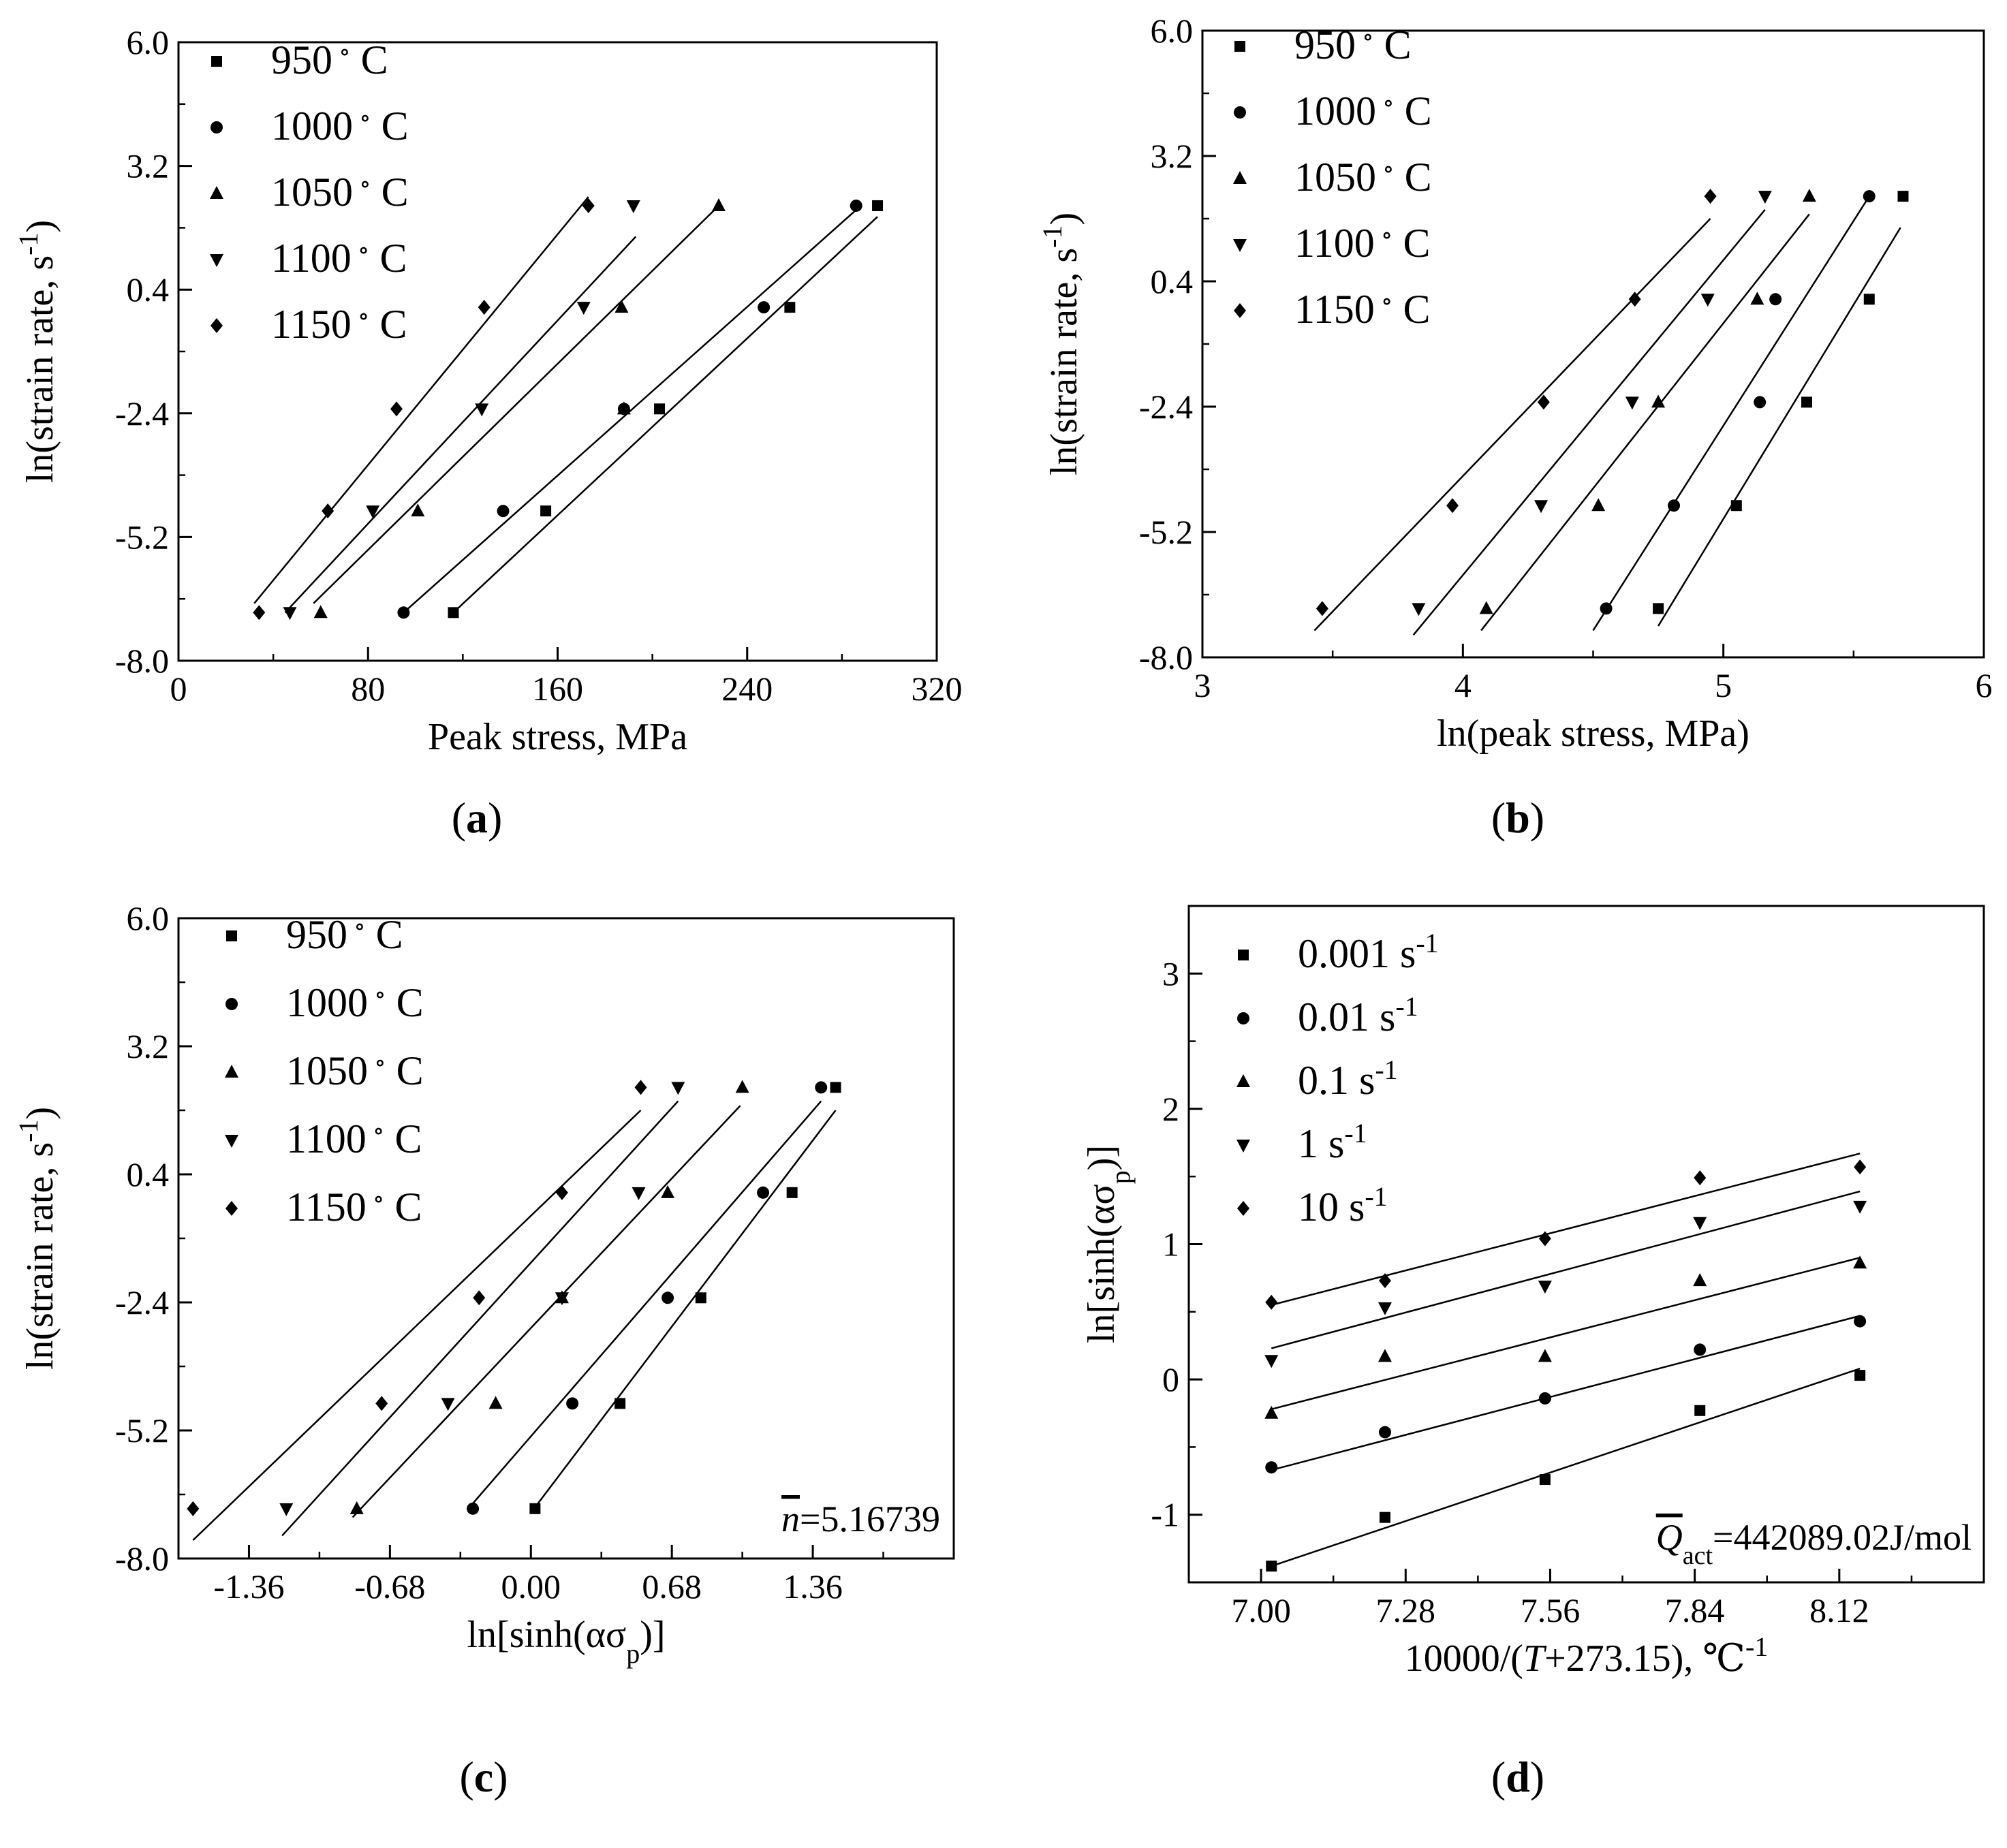  Describe the element at coordinates (37, 1238) in the screenshot. I see `y-axis-label: ln(strain rate, s-1)` at that location.